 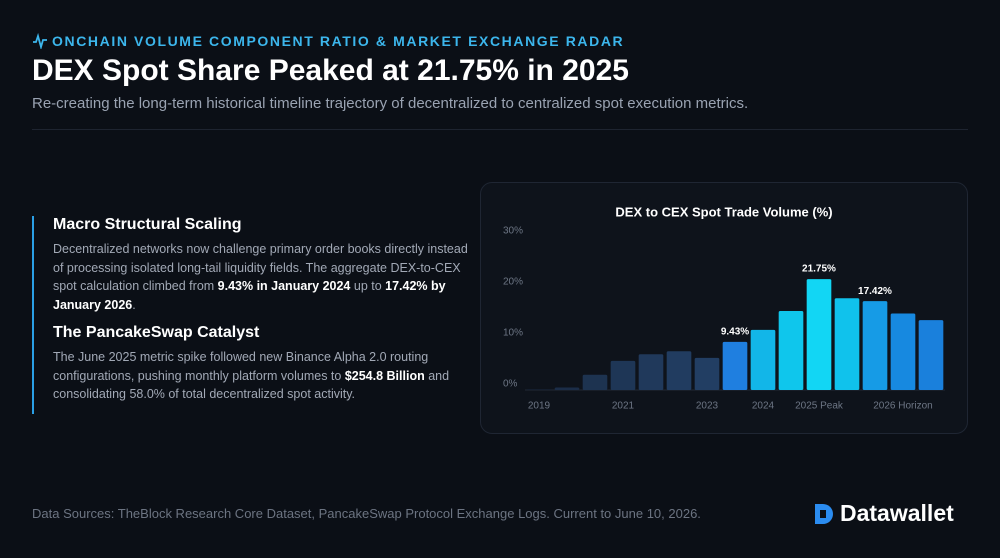 What do you see at coordinates (819, 269) in the screenshot?
I see `value-label: 21.75%` at bounding box center [819, 269].